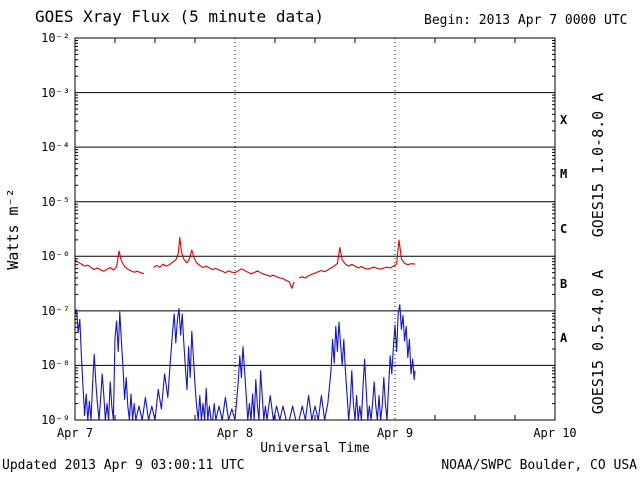  What do you see at coordinates (13, 228) in the screenshot?
I see `y-axis-label: Watts m⁻²` at bounding box center [13, 228].